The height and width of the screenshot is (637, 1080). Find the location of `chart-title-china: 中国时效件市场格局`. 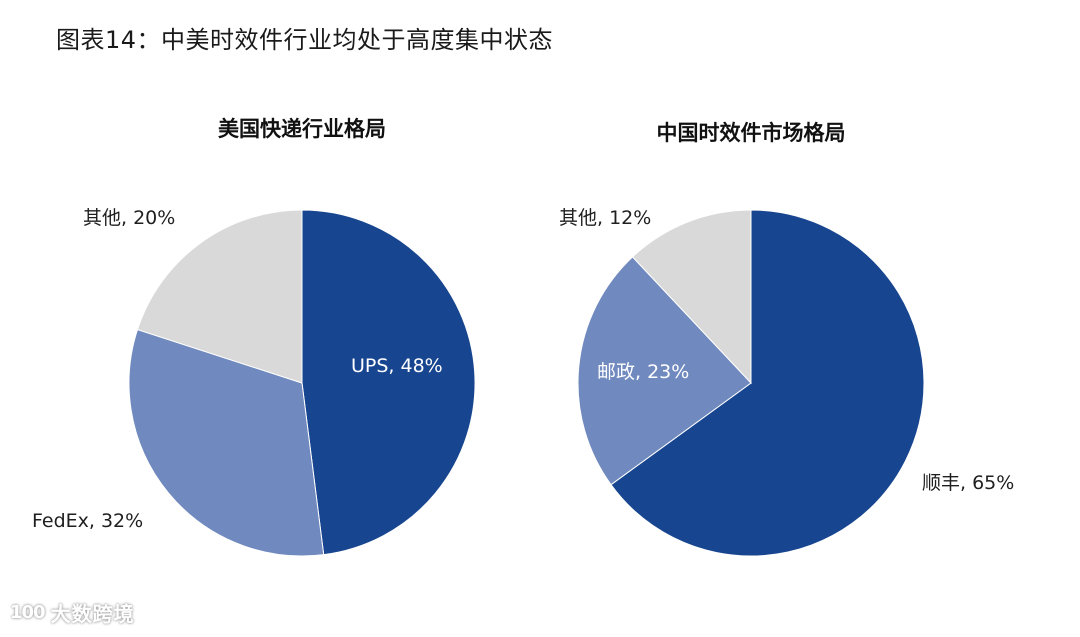

chart-title-china: 中国时效件市场格局 is located at coordinates (751, 133).